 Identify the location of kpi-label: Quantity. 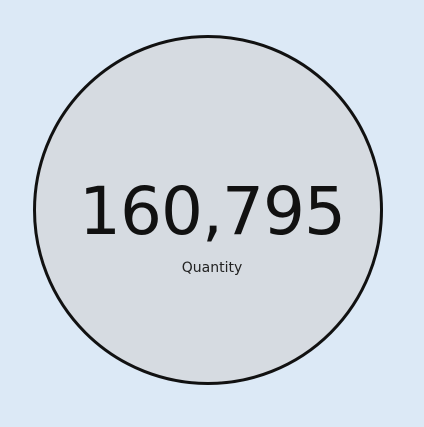
(212, 268).